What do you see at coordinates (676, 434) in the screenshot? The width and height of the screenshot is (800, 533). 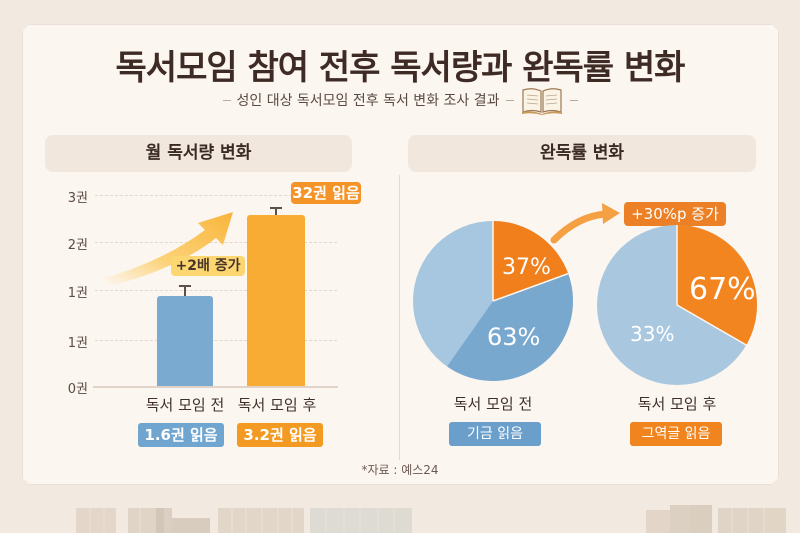 I see `pie-after-pill: 그역글 읽음` at bounding box center [676, 434].